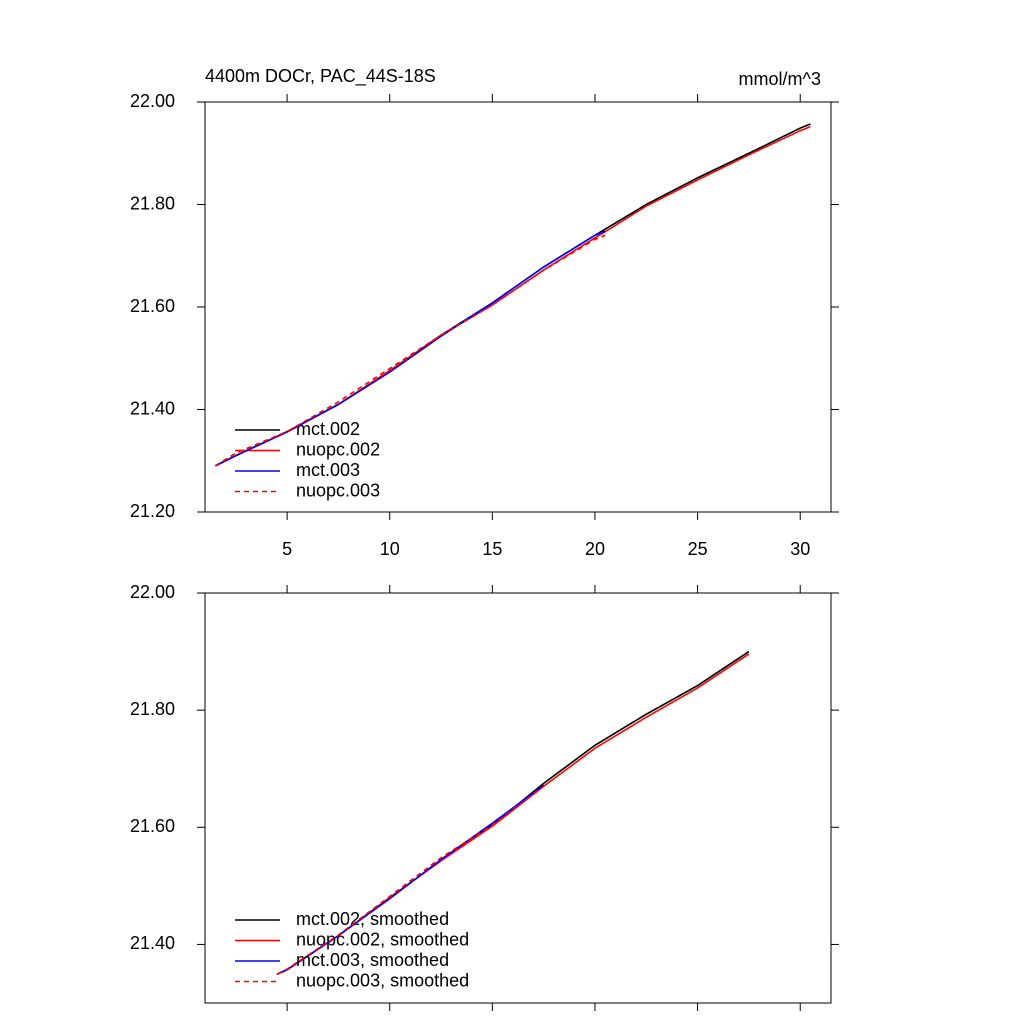 Image resolution: width=1024 pixels, height=1024 pixels. What do you see at coordinates (390, 549) in the screenshot?
I see `x-tick-label: 10` at bounding box center [390, 549].